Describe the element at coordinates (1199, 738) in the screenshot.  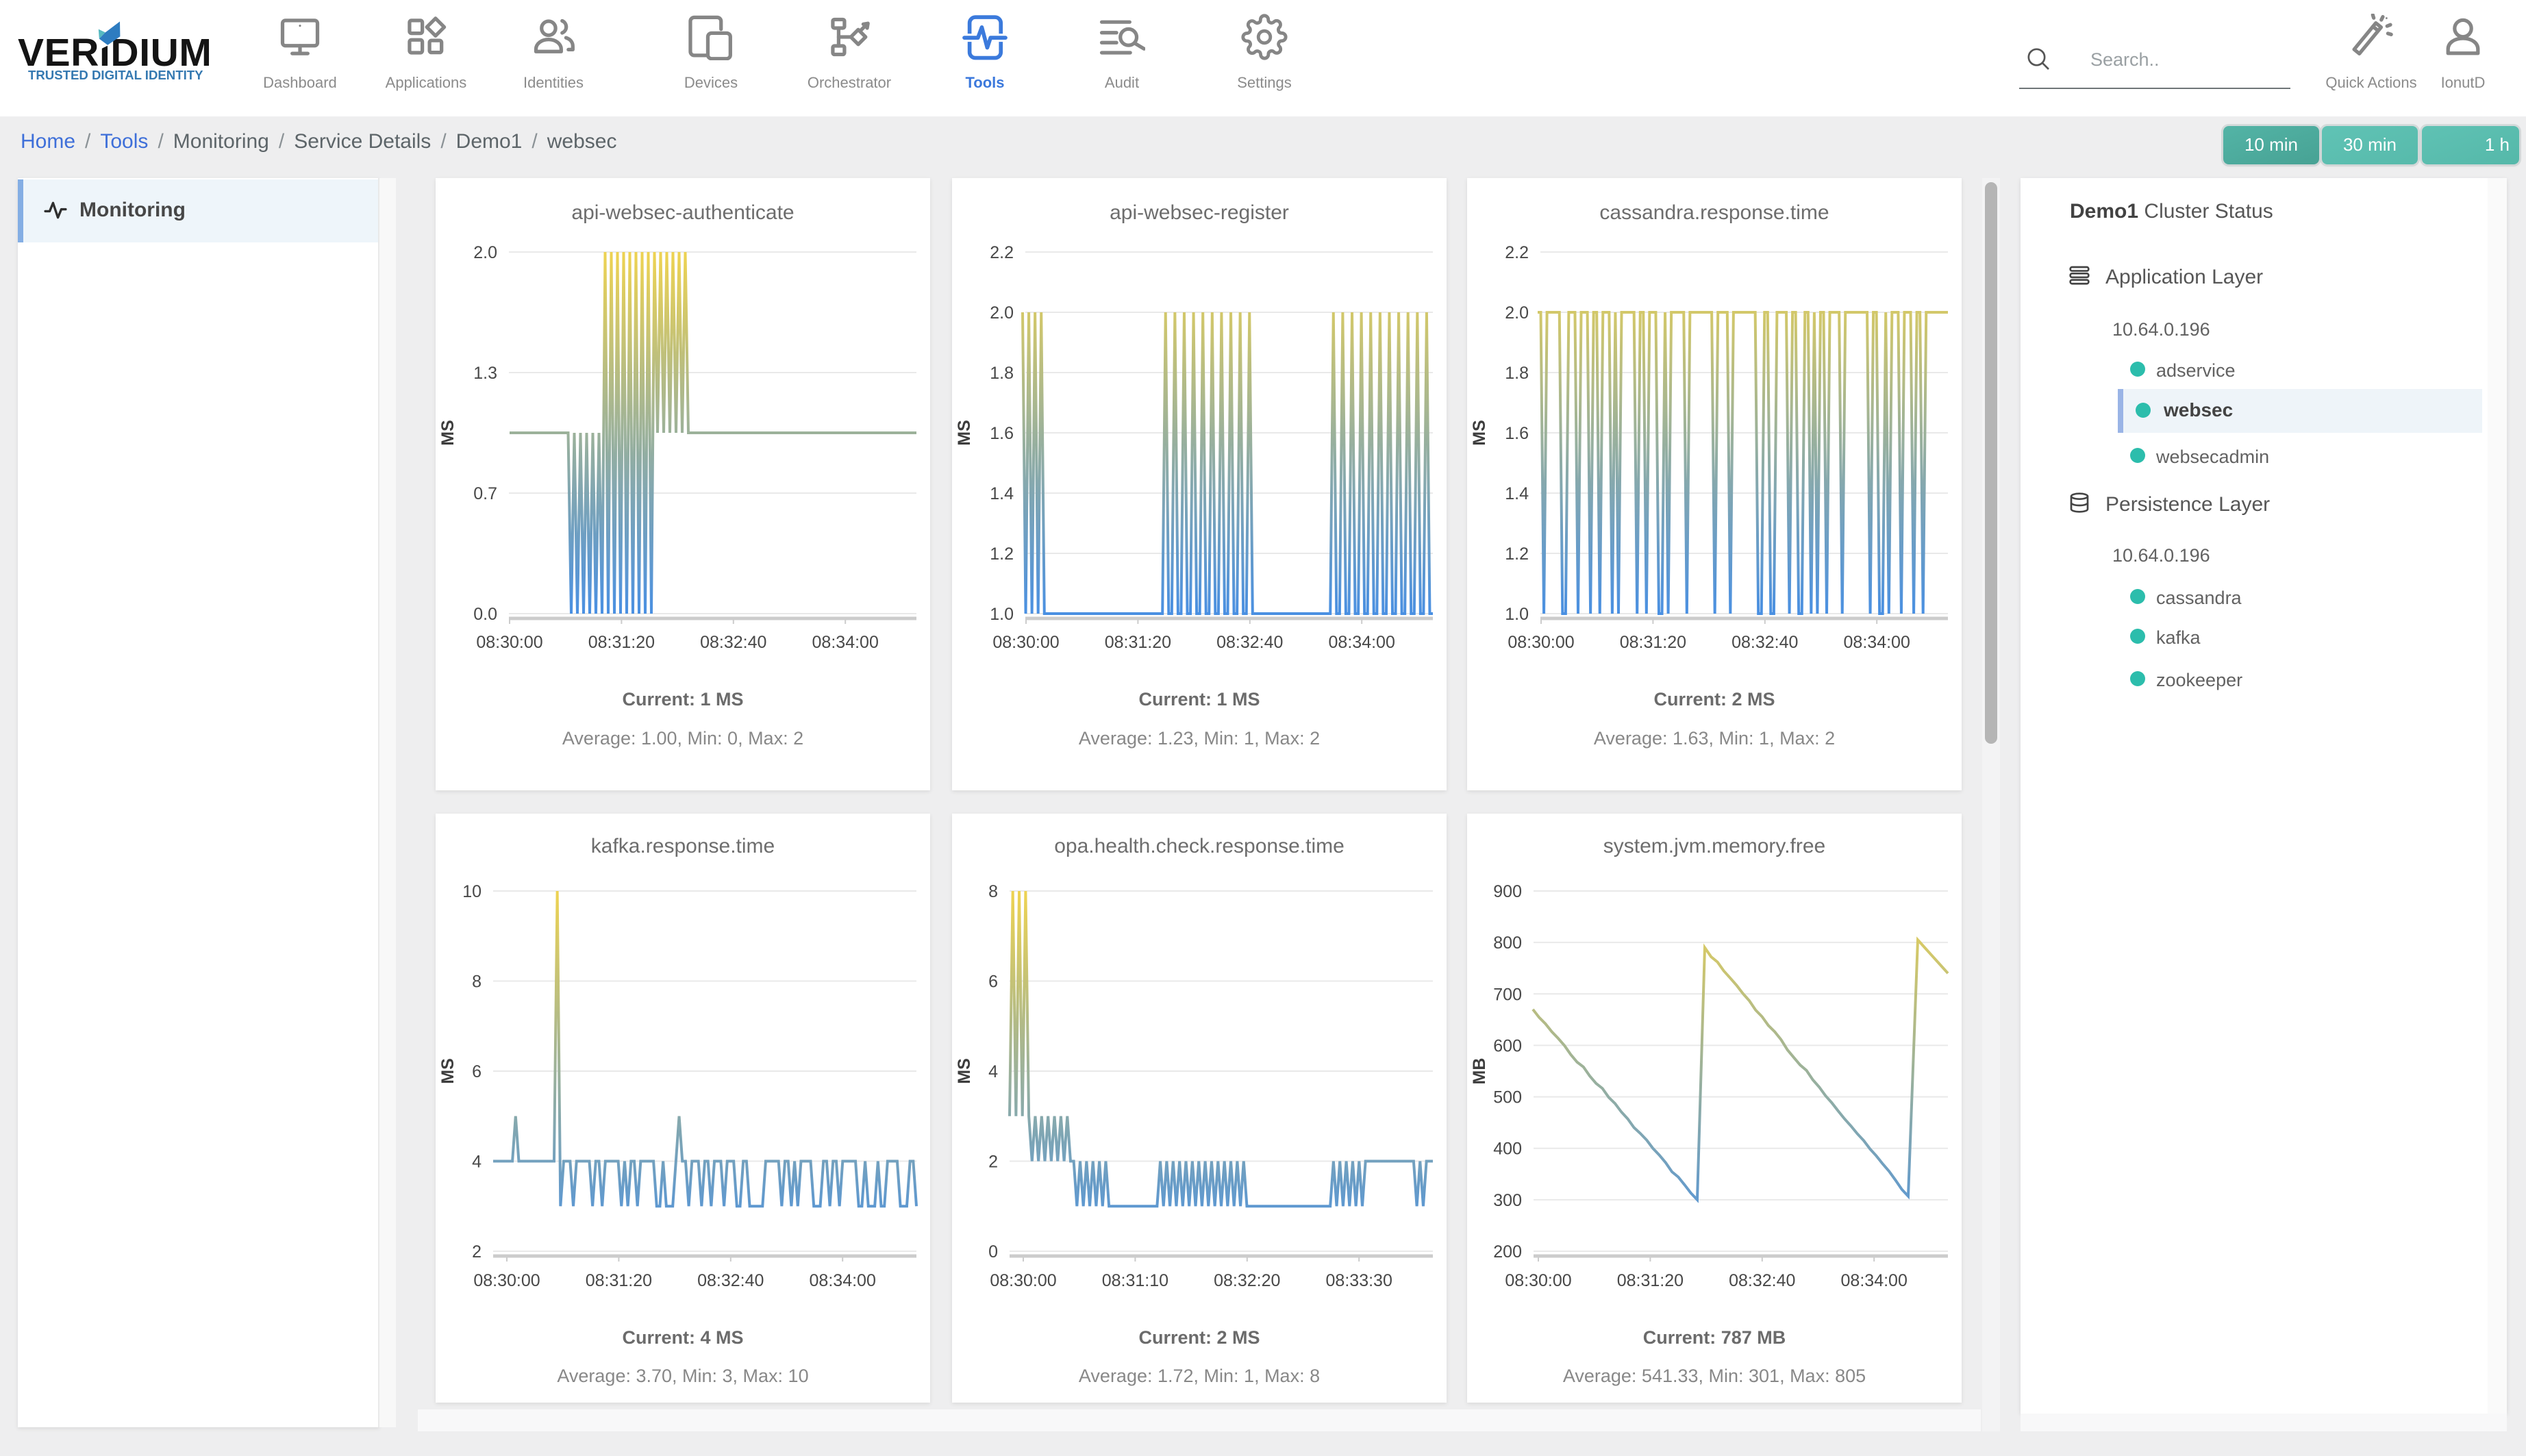
I see `svg-text: Average: 1.23, Min: 1, Max: 2` at that location.